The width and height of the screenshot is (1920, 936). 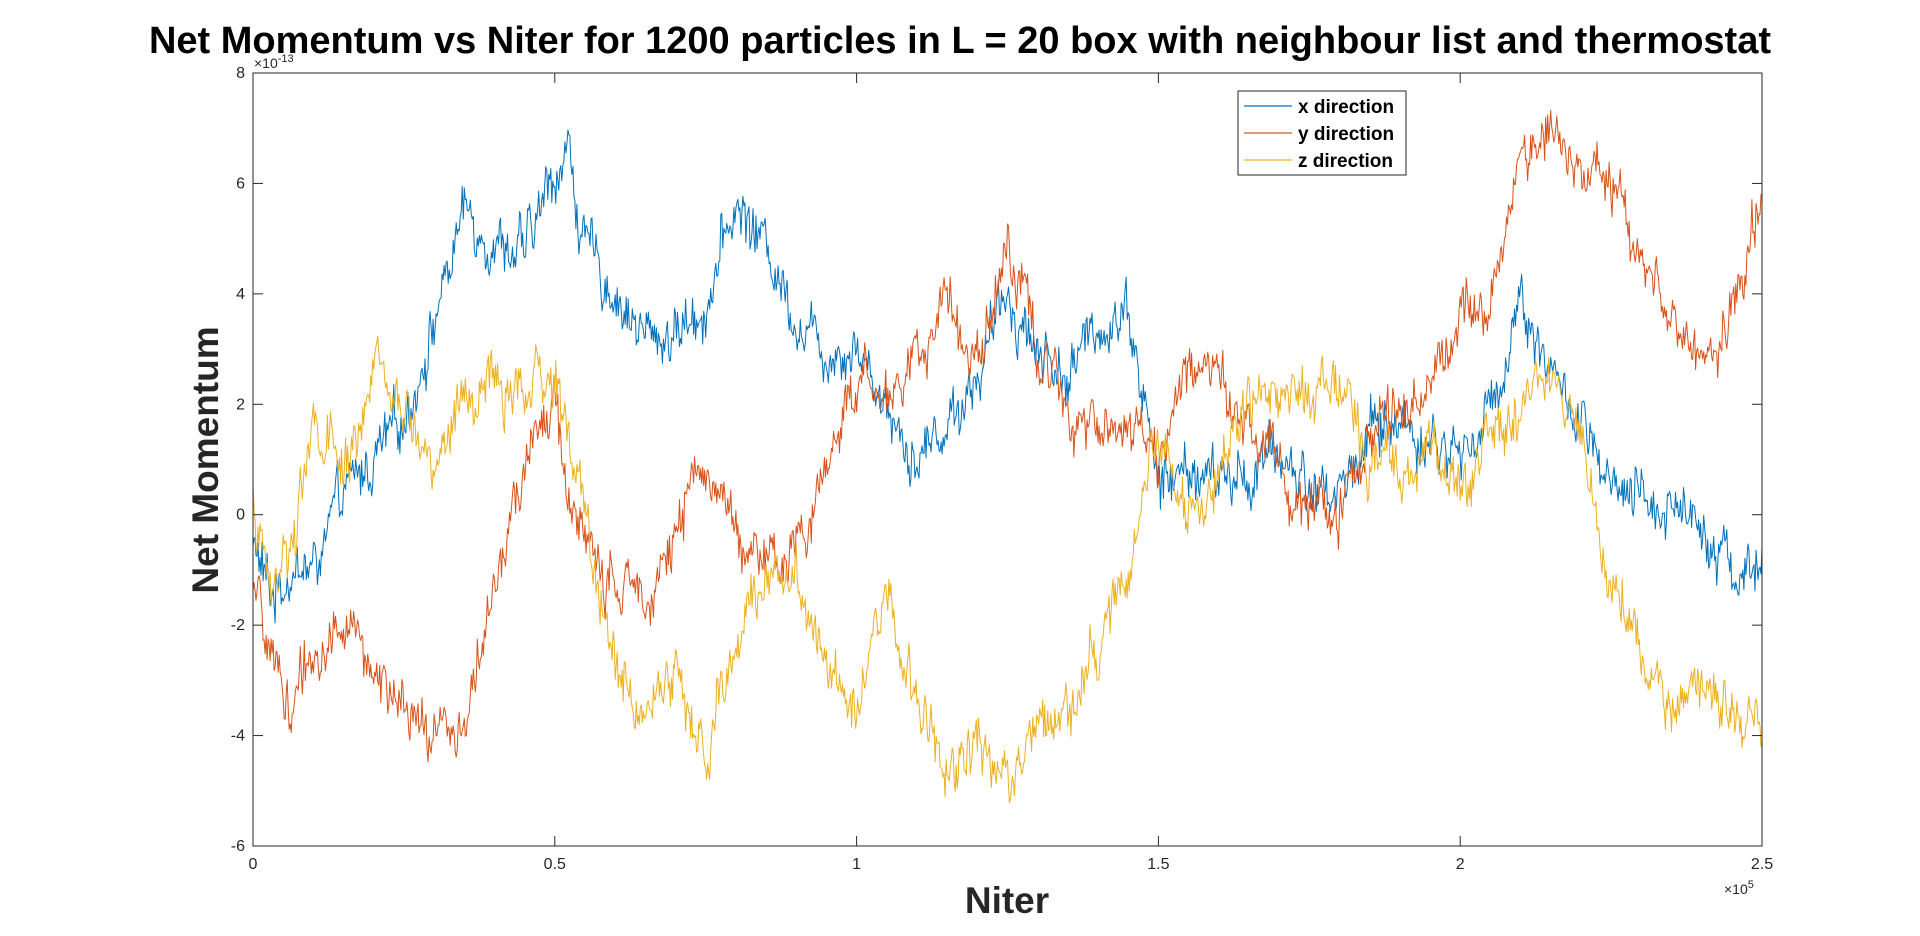 I want to click on legend-label-y: y direction, so click(x=1346, y=134).